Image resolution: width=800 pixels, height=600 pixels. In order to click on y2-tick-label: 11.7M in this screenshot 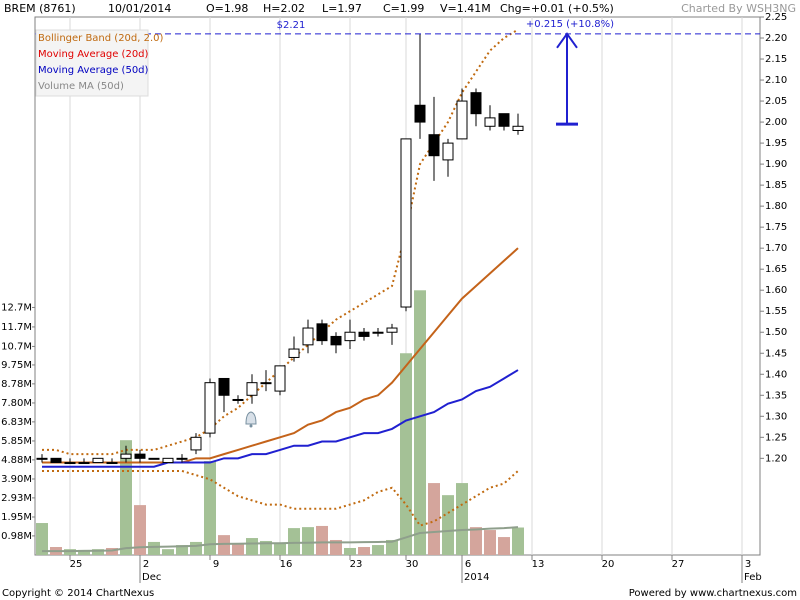, I will do `click(16, 327)`.